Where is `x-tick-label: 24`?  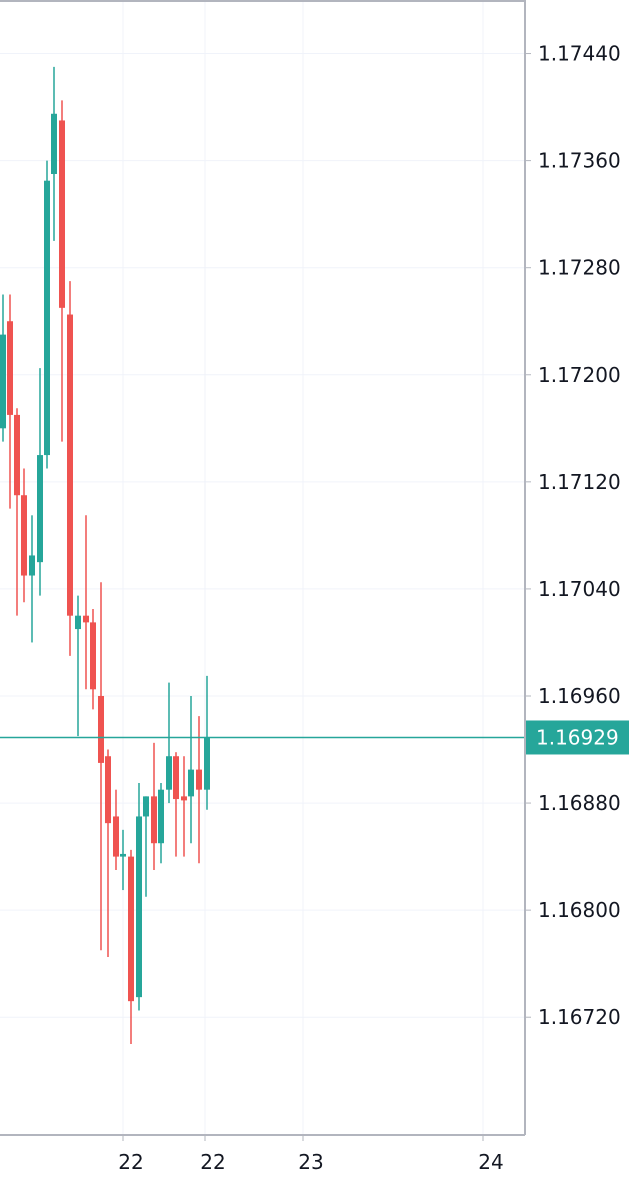
x-tick-label: 24 is located at coordinates (490, 1162).